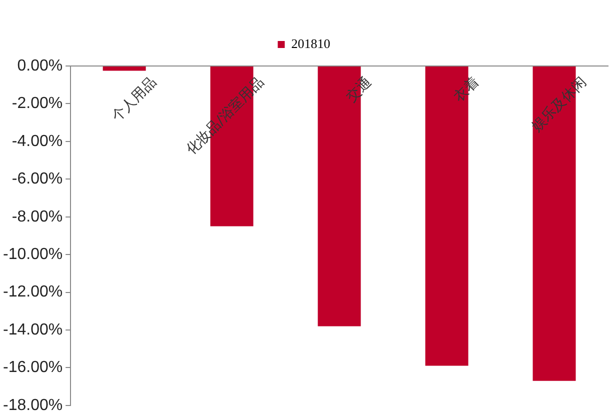  I want to click on x-tick-label: 娱乐及休闲, so click(559, 104).